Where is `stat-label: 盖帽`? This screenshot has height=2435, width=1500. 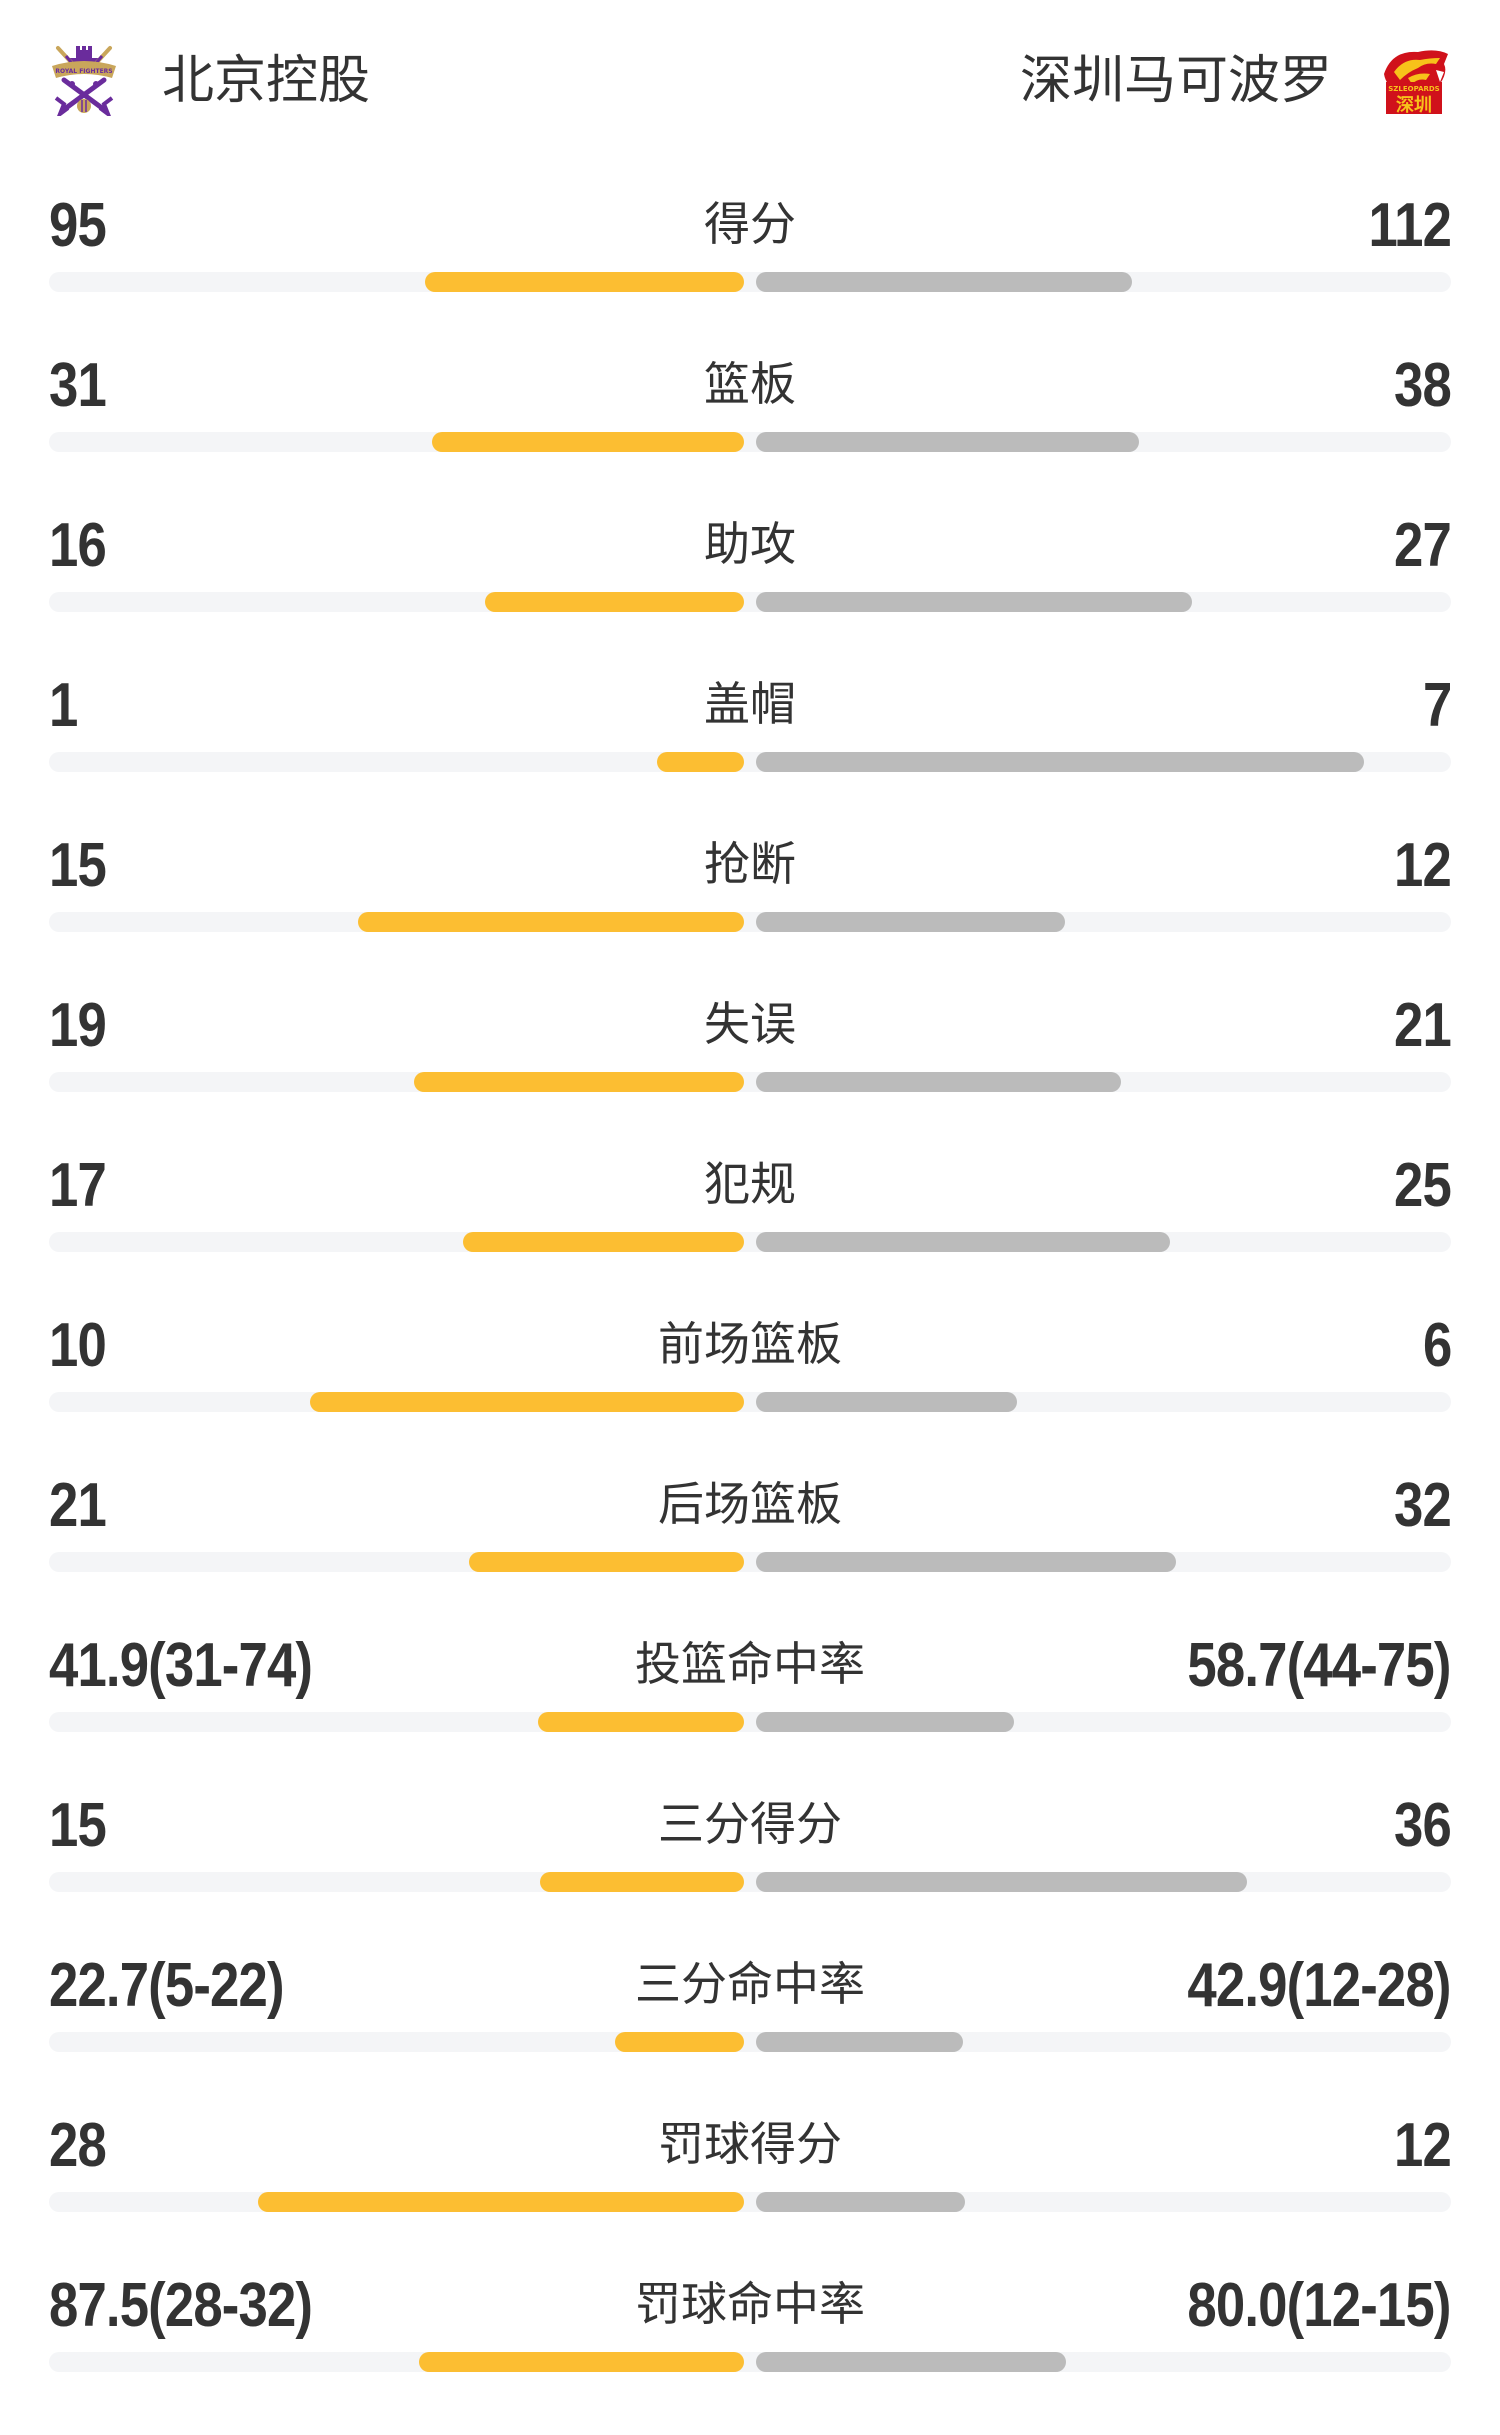 stat-label: 盖帽 is located at coordinates (750, 704).